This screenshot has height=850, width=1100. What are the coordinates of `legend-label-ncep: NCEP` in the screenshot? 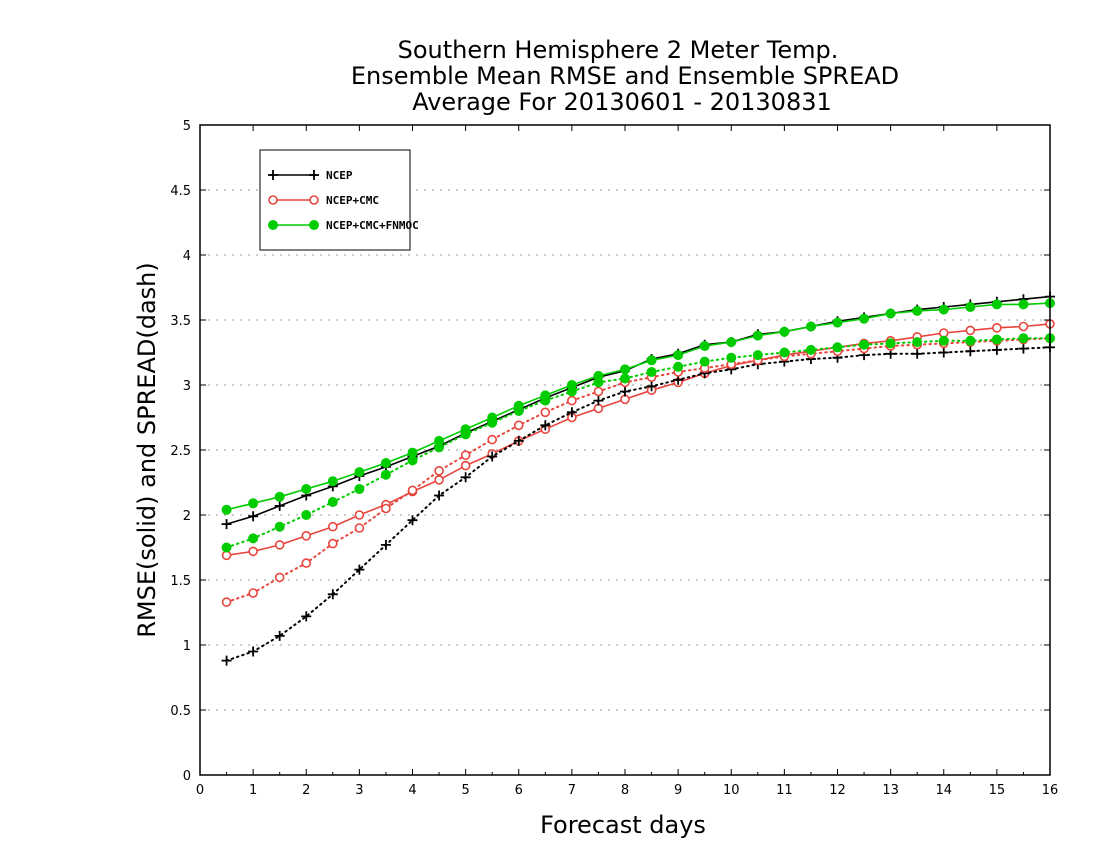 It's located at (339, 175).